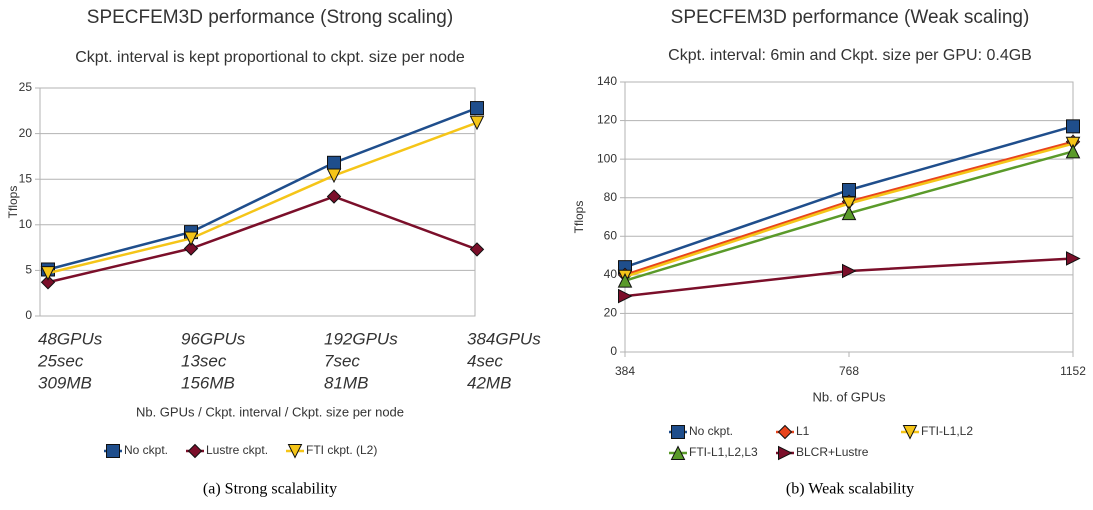  Describe the element at coordinates (625, 371) in the screenshot. I see `x-tick-label: 384` at that location.